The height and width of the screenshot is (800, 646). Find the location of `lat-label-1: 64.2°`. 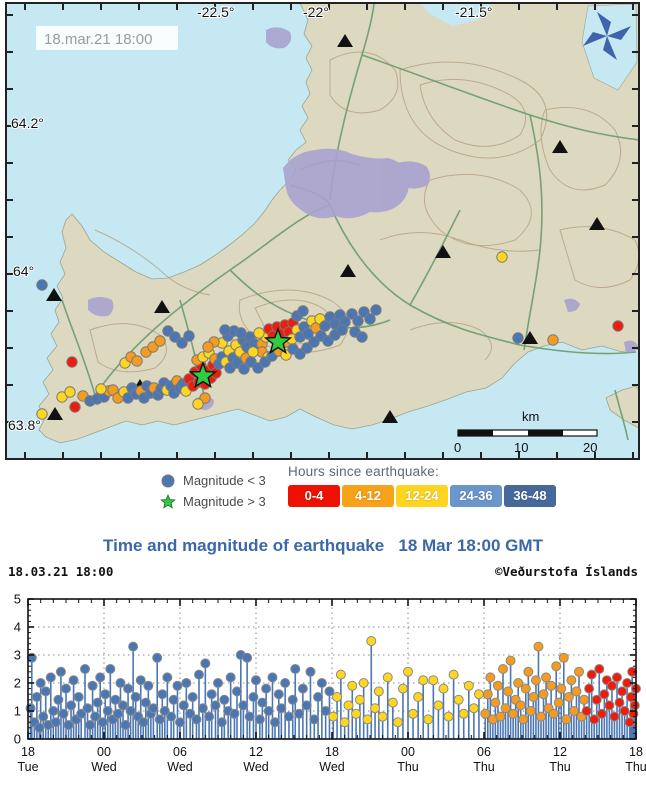

lat-label-1: 64.2° is located at coordinates (27, 123).